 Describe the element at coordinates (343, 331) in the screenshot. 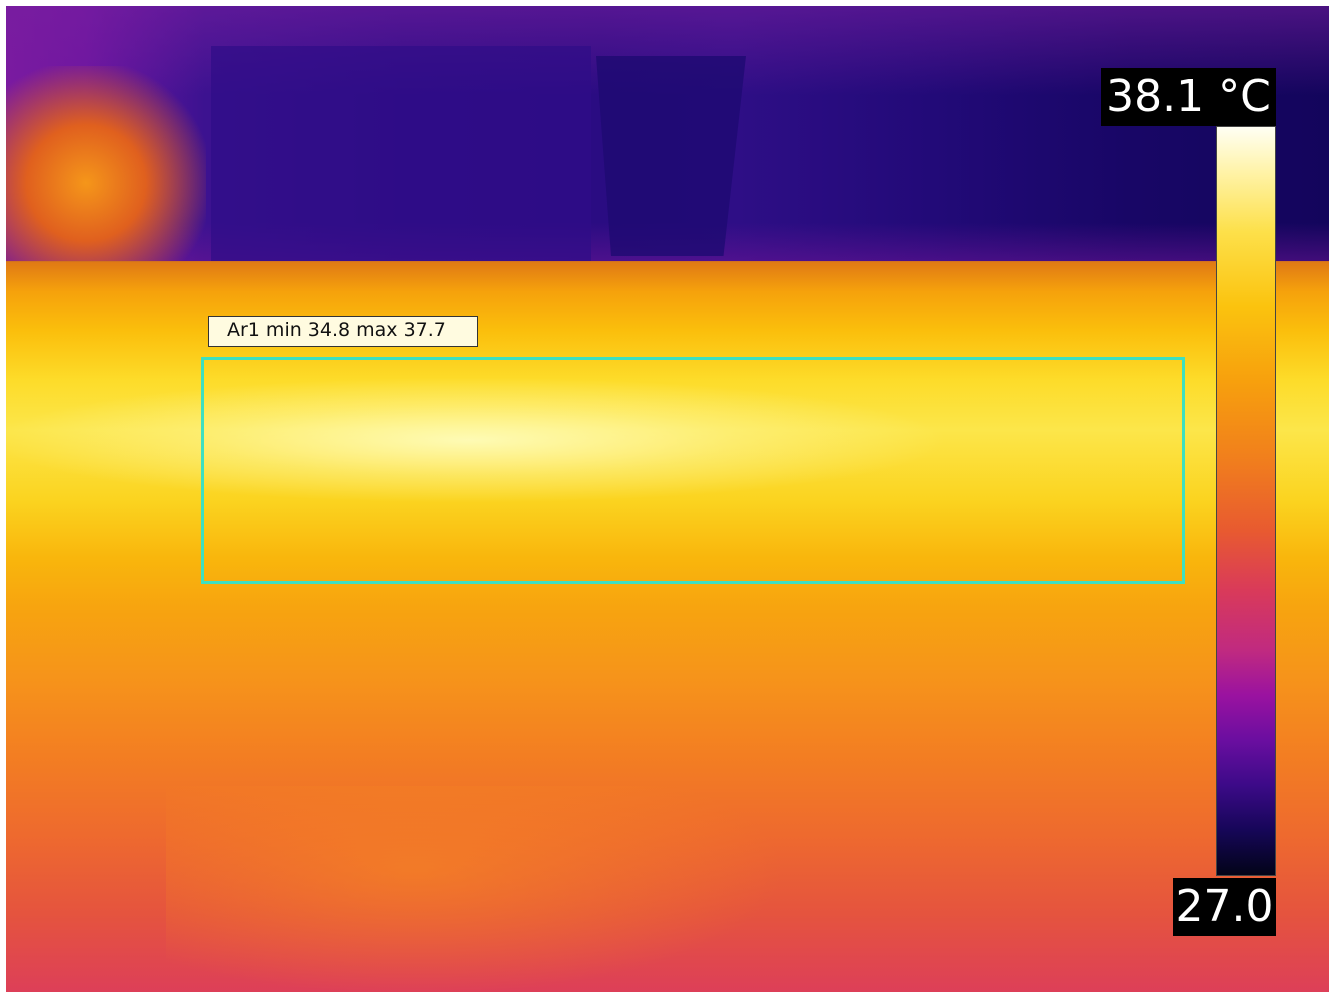

I see `area-measurement-label: Ar1 min 34.8 max 37.7` at that location.